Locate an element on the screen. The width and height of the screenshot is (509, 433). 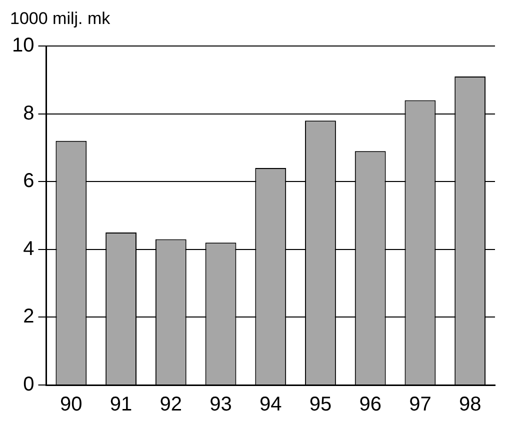
x-tick-label: 94 is located at coordinates (271, 405).